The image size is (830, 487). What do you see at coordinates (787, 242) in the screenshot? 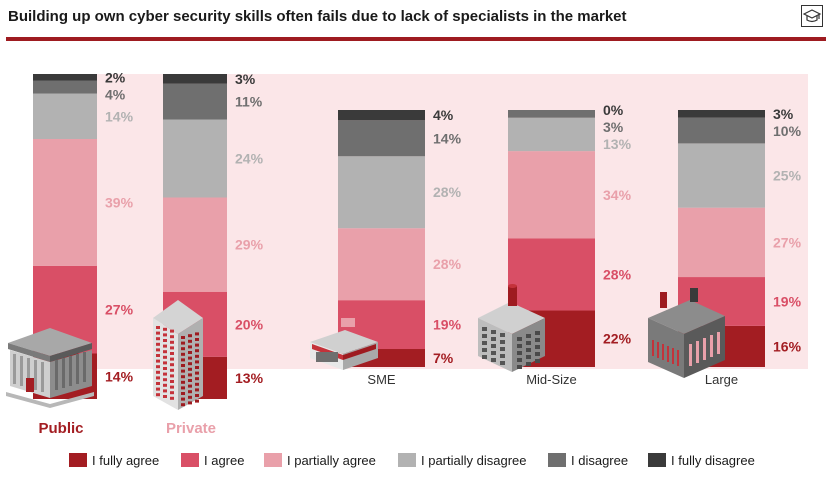
I see `value-label-large-i-partially-agree: 27%` at bounding box center [787, 242].